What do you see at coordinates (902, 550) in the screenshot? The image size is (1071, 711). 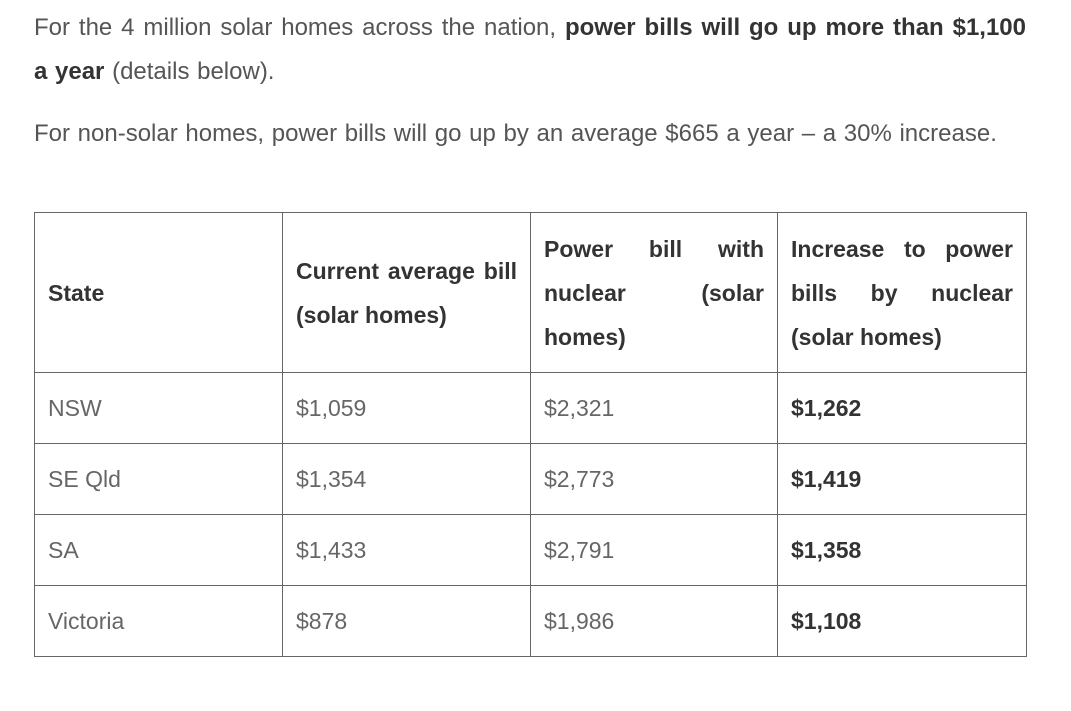 I see `cell-increase: $1,358` at bounding box center [902, 550].